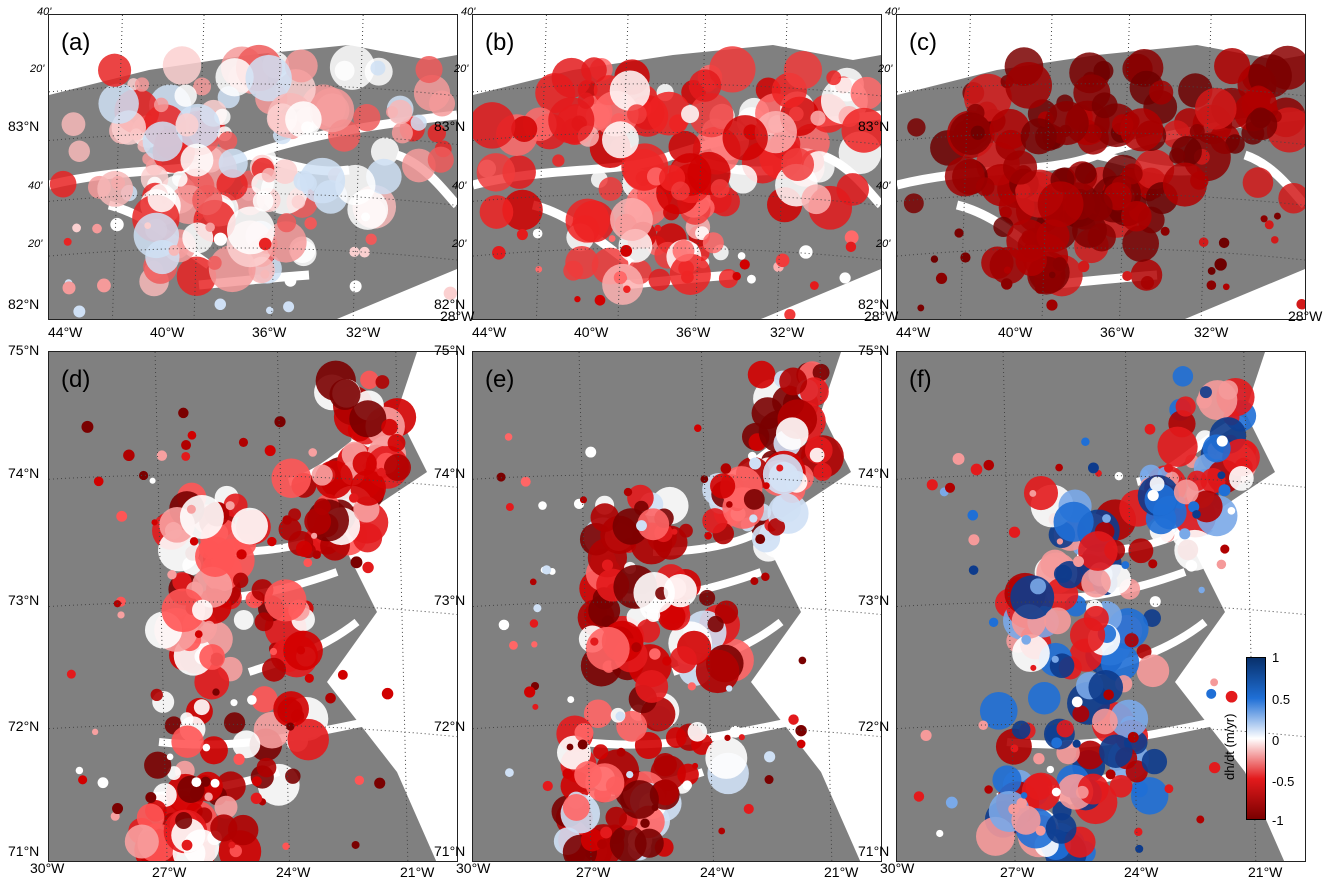  Describe the element at coordinates (489, 332) in the screenshot. I see `lon-tick: 44°W` at that location.